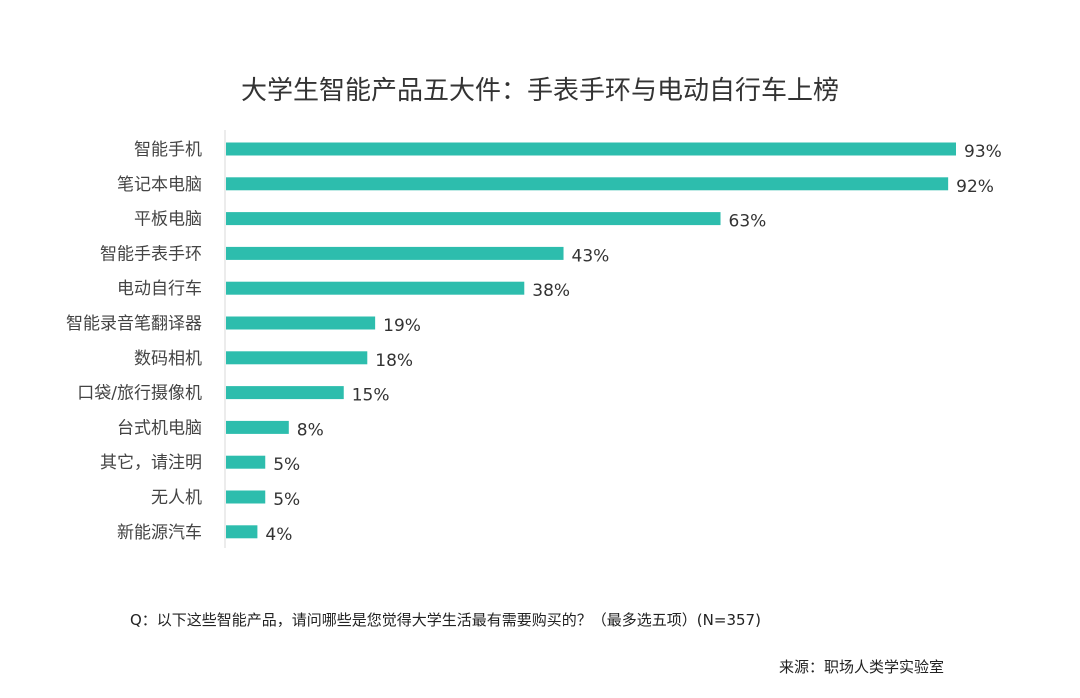  What do you see at coordinates (551, 291) in the screenshot?
I see `data-label: 38%` at bounding box center [551, 291].